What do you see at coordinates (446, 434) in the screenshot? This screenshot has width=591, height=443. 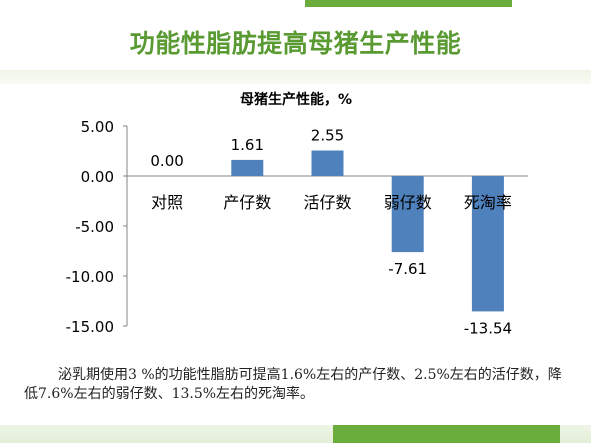 I see `bottom-accent-bar` at bounding box center [446, 434].